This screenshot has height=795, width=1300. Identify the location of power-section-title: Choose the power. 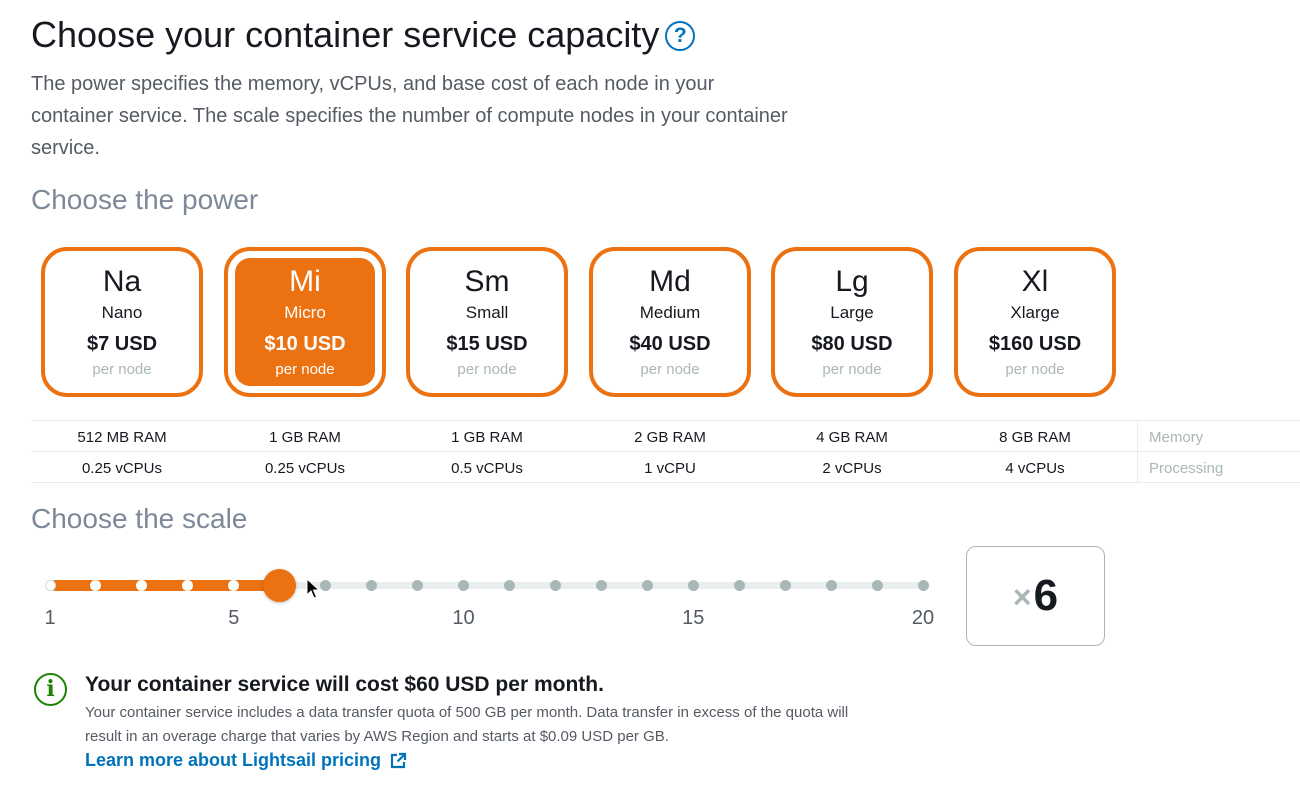
(145, 199).